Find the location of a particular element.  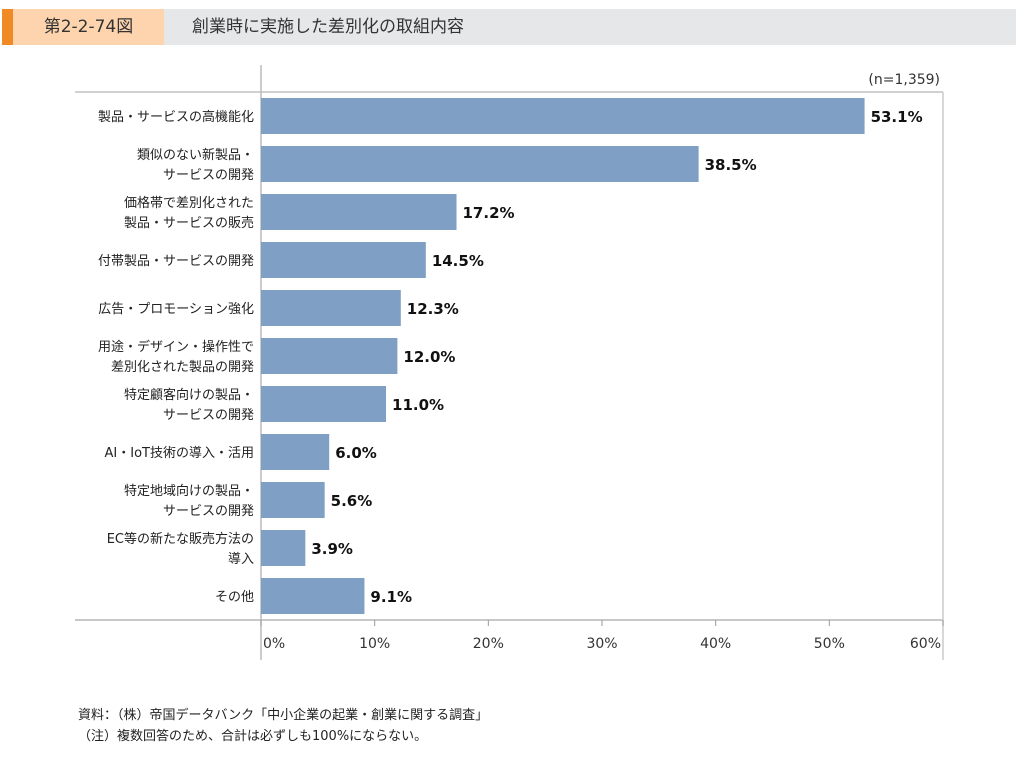

bar-value-label: 17.2% is located at coordinates (489, 213).